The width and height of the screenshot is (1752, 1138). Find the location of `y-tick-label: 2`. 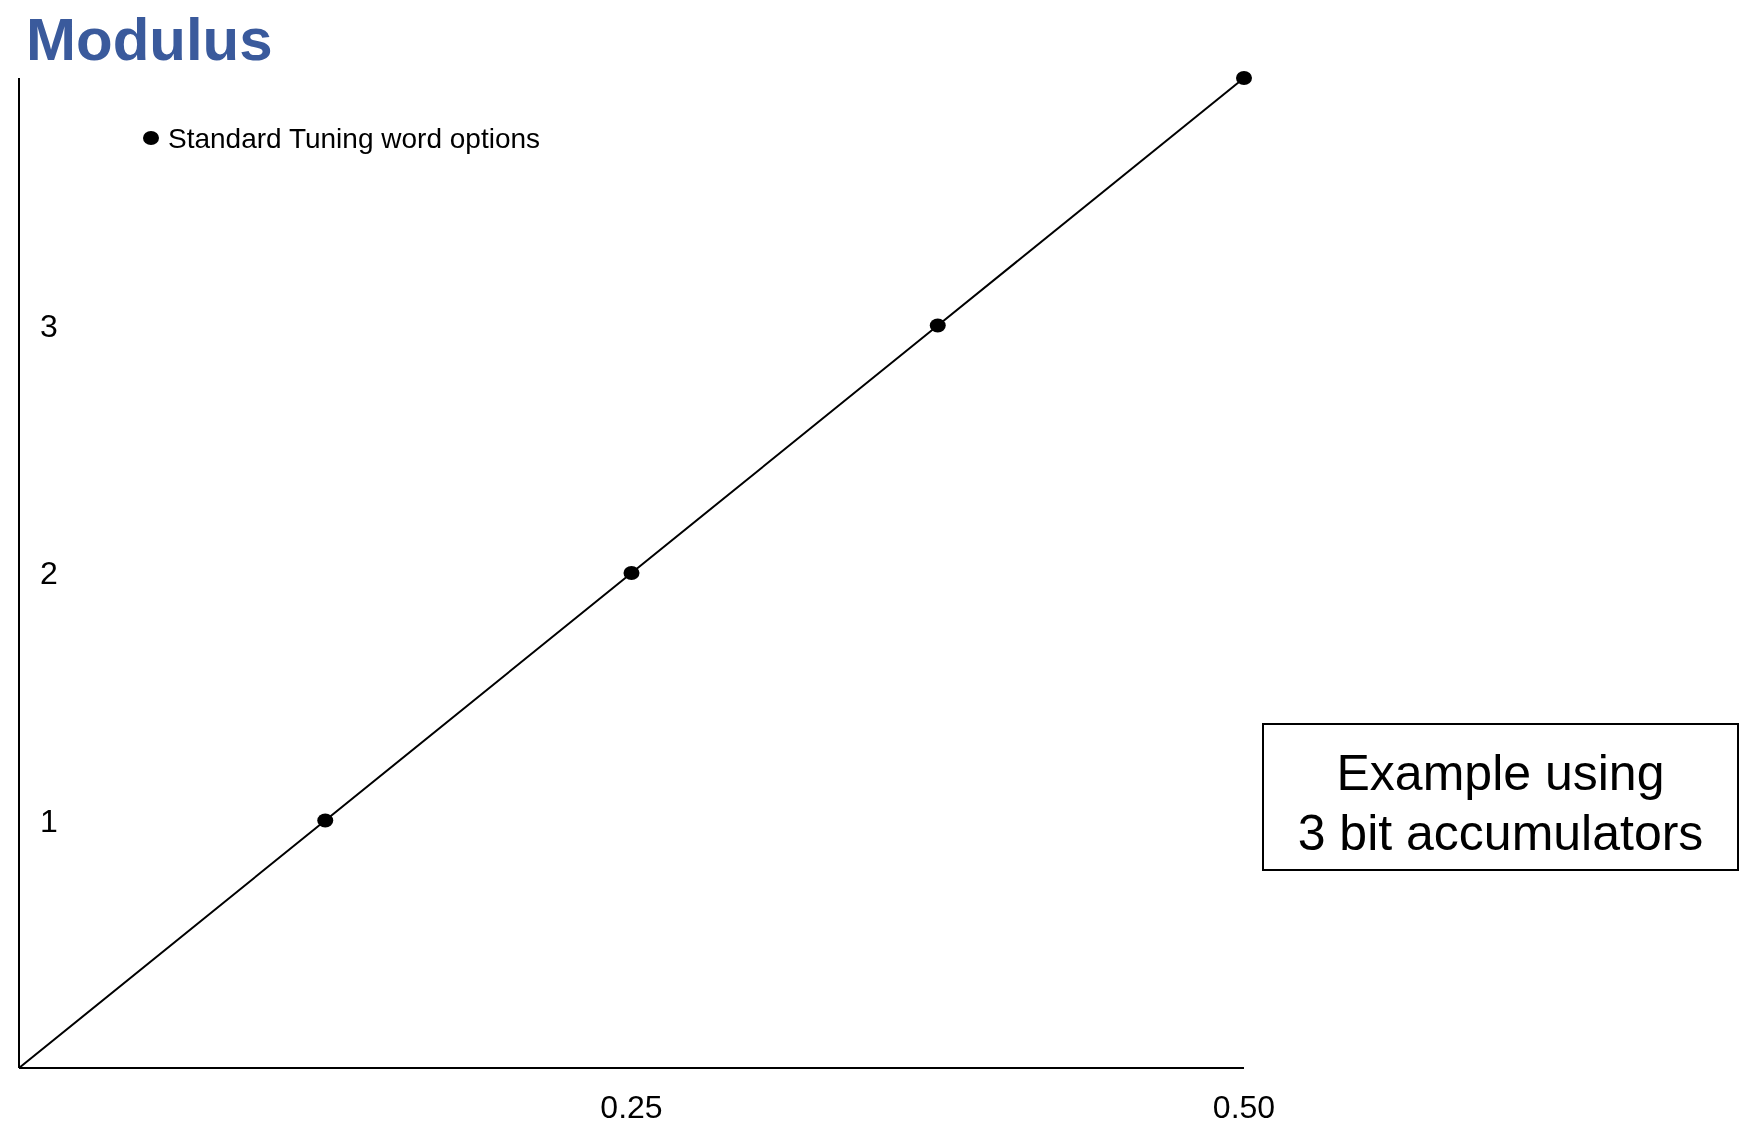

y-tick-label: 2 is located at coordinates (49, 573).